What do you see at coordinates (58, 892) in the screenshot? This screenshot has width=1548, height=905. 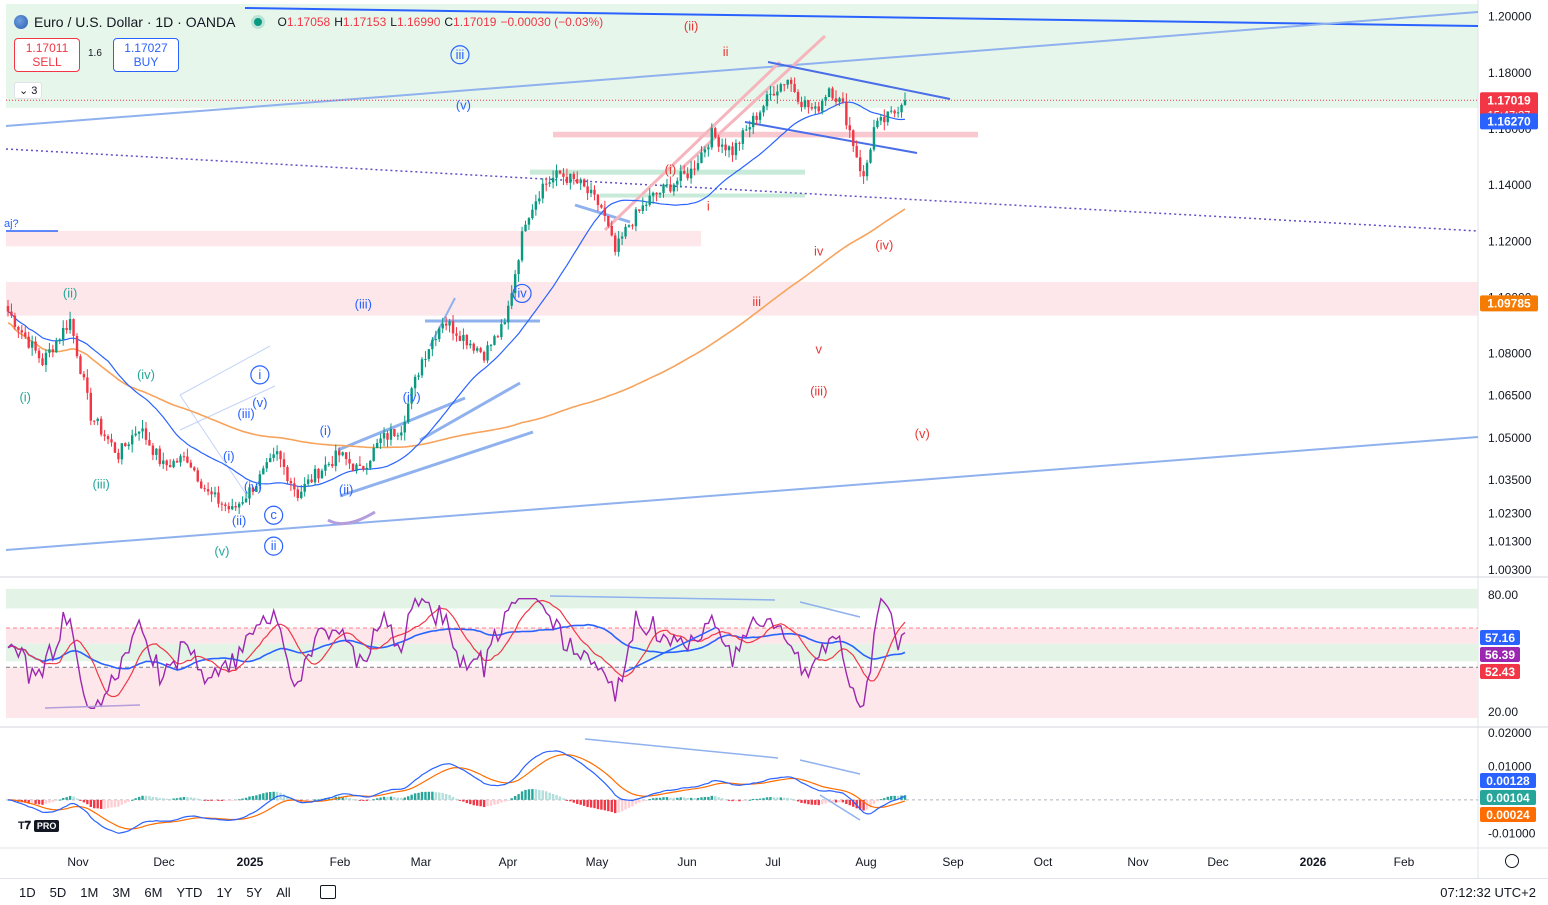 I see `range-5d-button: 5D` at bounding box center [58, 892].